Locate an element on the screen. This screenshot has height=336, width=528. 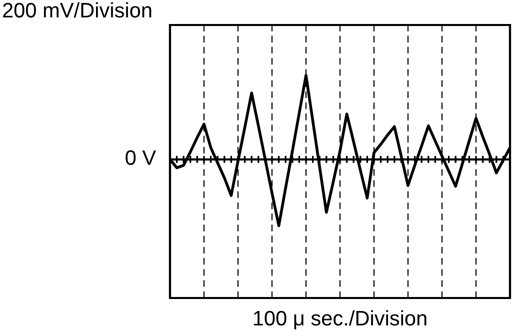
y-axis-title: 200 mV/Division is located at coordinates (77, 10).